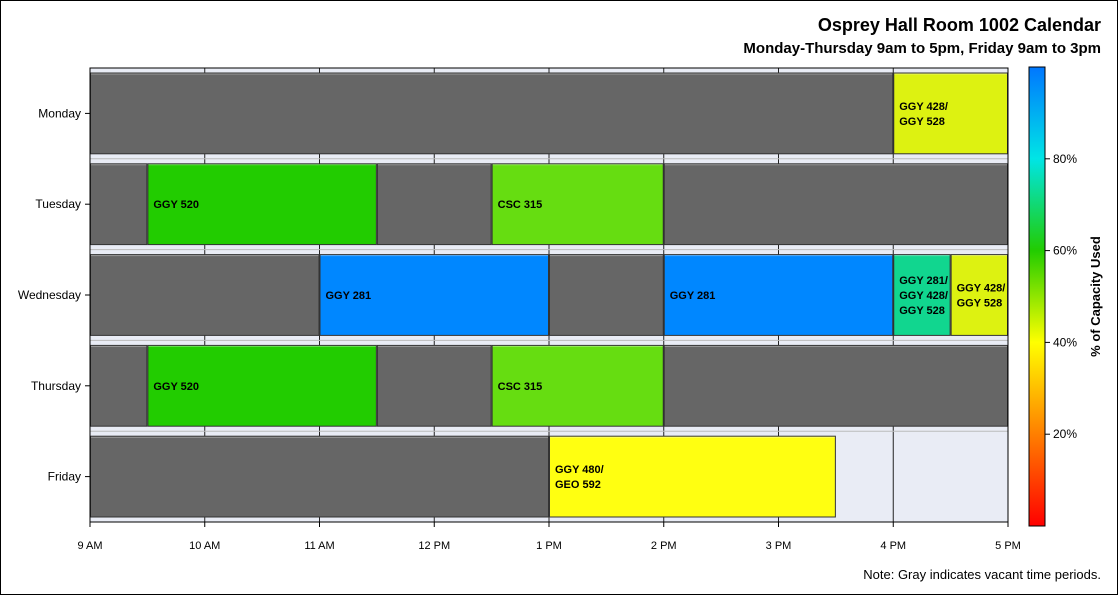  Describe the element at coordinates (1095, 296) in the screenshot. I see `colorbar-label: % of Capacity Used` at that location.